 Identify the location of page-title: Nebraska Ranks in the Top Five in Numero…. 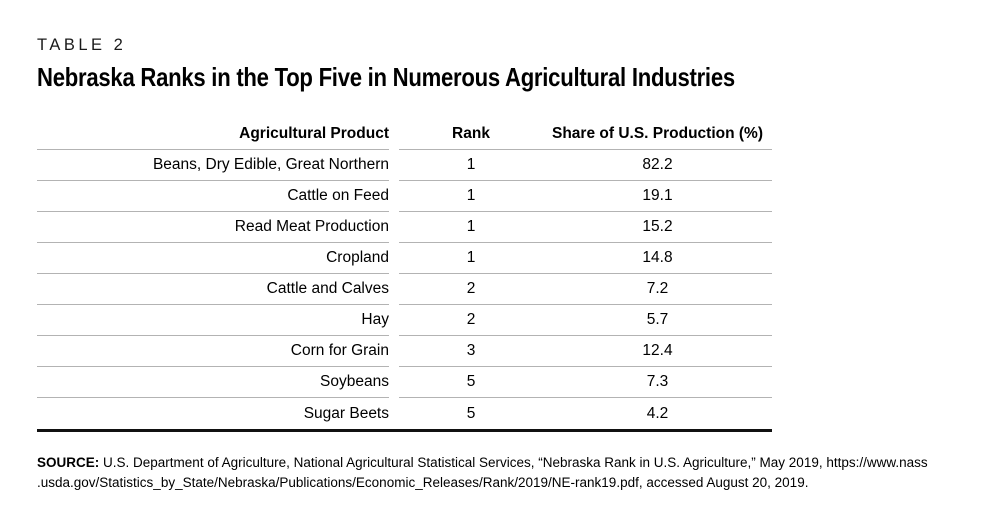
(386, 77).